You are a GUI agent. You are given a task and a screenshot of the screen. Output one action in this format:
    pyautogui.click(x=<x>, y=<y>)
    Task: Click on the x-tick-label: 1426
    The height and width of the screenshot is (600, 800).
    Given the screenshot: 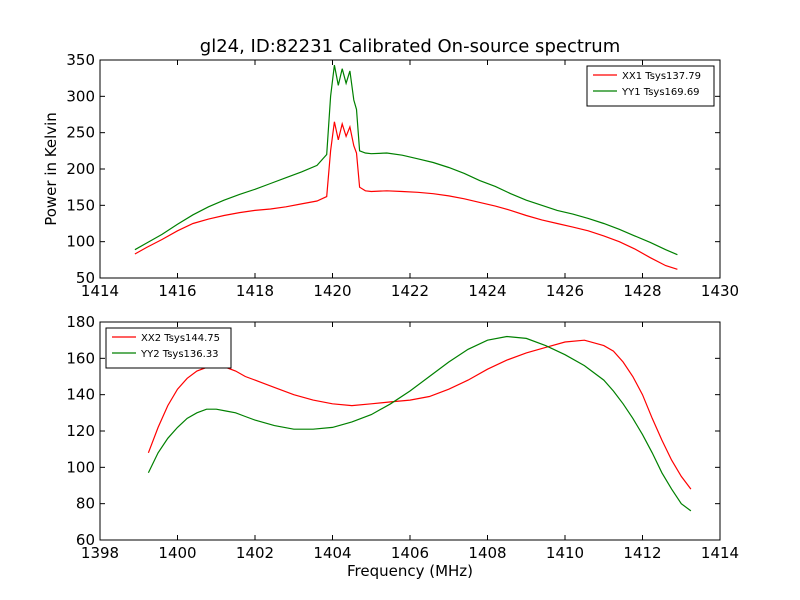 What is the action you would take?
    pyautogui.click(x=565, y=291)
    